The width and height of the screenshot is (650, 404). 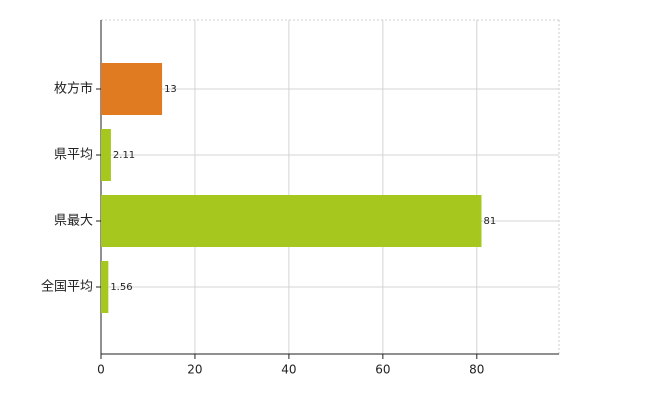 I want to click on x-tick-label: 40, so click(x=288, y=370).